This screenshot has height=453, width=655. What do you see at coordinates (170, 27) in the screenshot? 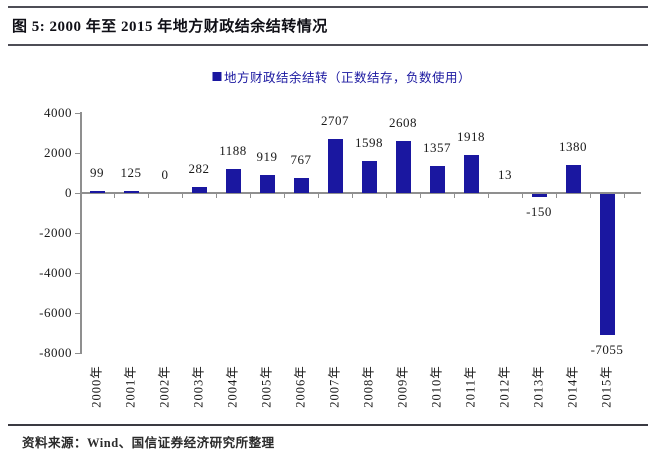
I see `figure-title: 图 5: 2000 年至 2015 年地方财政结余结转情况` at bounding box center [170, 27].